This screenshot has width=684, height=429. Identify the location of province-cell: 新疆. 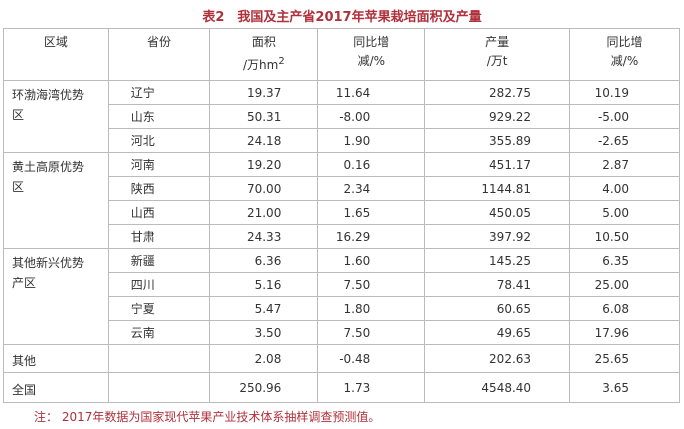
(159, 260).